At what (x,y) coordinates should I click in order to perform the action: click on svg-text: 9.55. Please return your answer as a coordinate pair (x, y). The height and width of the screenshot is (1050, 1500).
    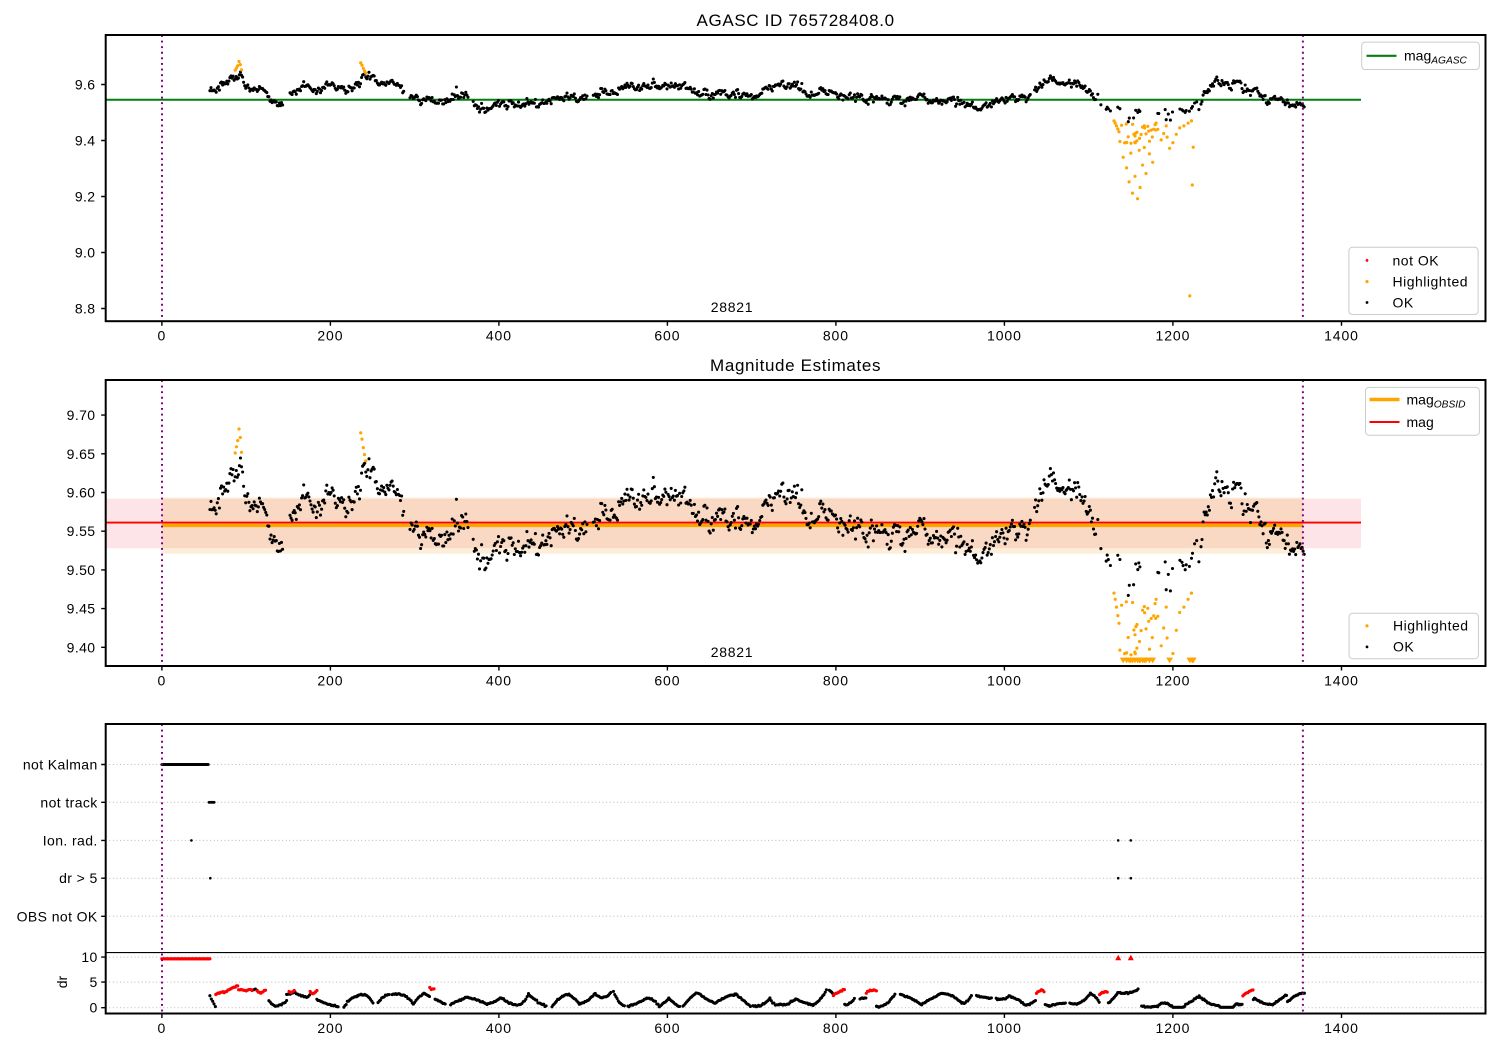
    Looking at the image, I should click on (81, 531).